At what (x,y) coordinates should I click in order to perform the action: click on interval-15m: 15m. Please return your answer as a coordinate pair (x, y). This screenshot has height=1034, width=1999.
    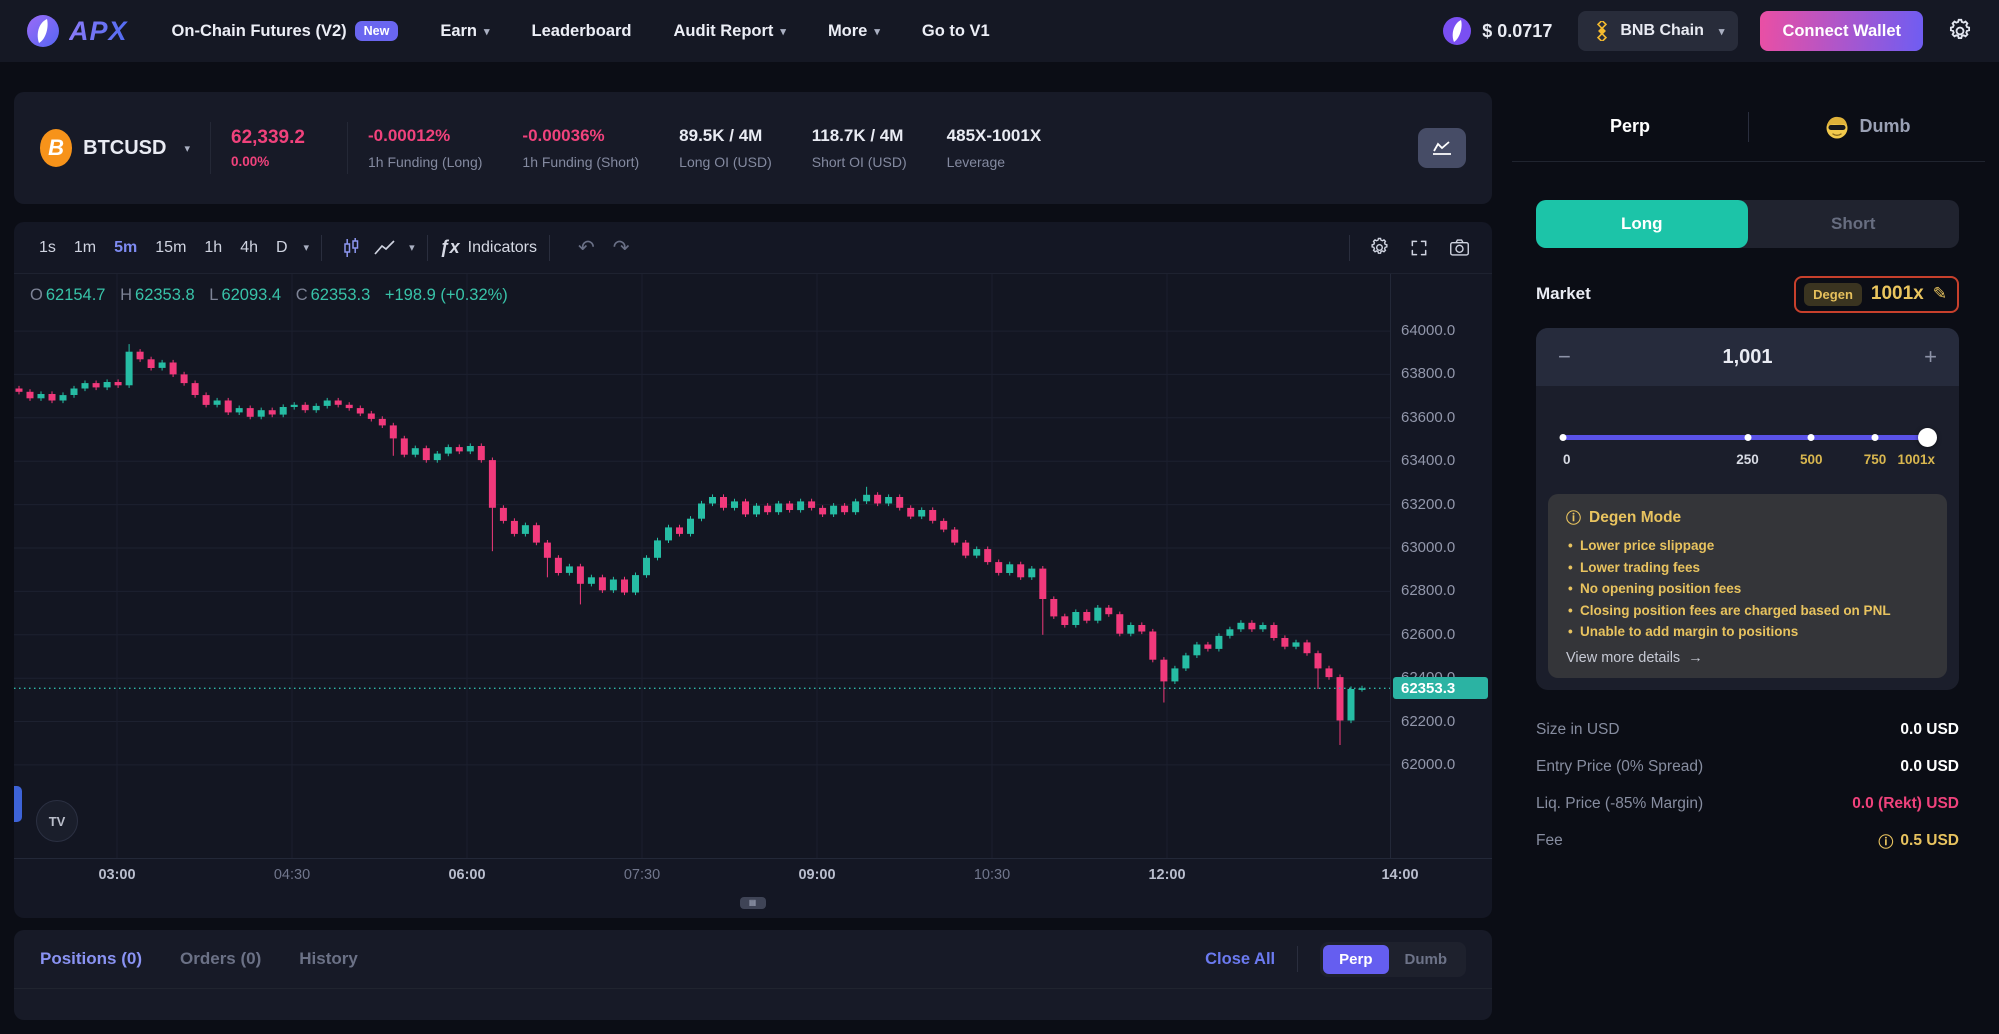
    Looking at the image, I should click on (171, 247).